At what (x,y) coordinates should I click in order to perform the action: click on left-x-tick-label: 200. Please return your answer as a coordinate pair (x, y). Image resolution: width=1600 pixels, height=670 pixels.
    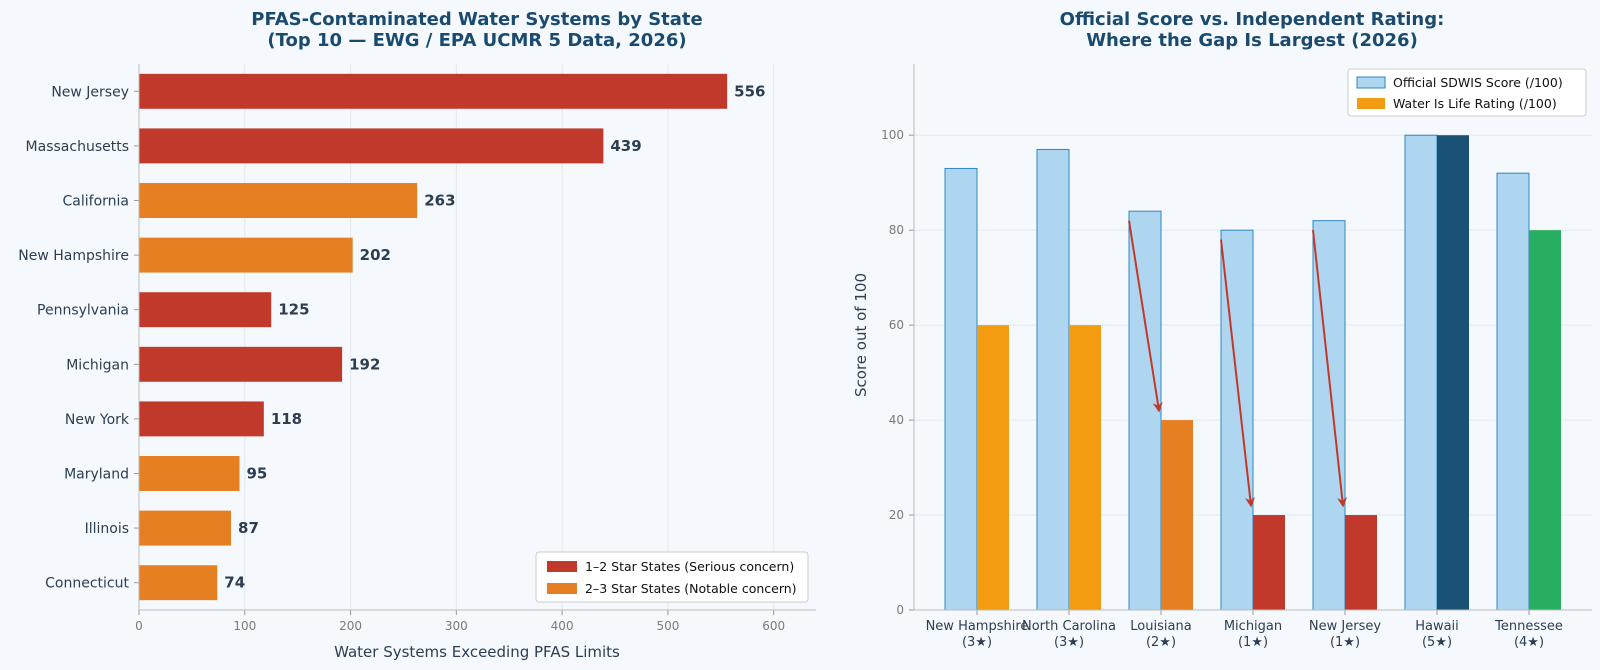
    Looking at the image, I should click on (350, 626).